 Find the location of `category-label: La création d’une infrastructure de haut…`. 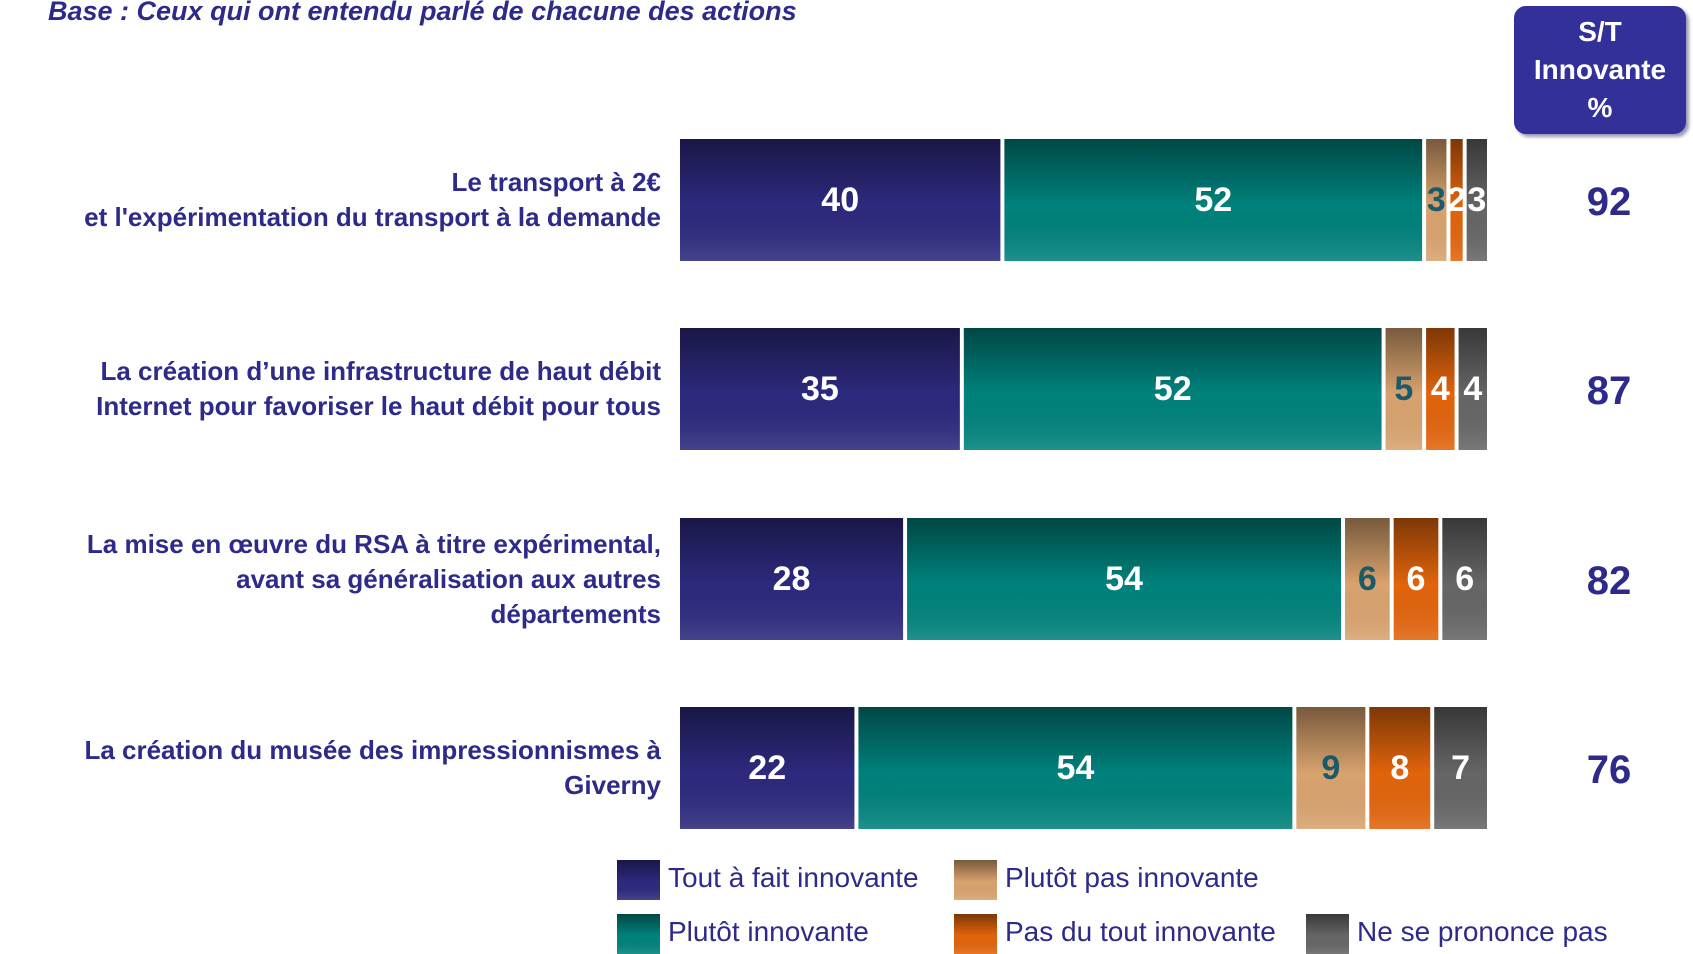

category-label: La création d’une infrastructure de haut… is located at coordinates (378, 388).